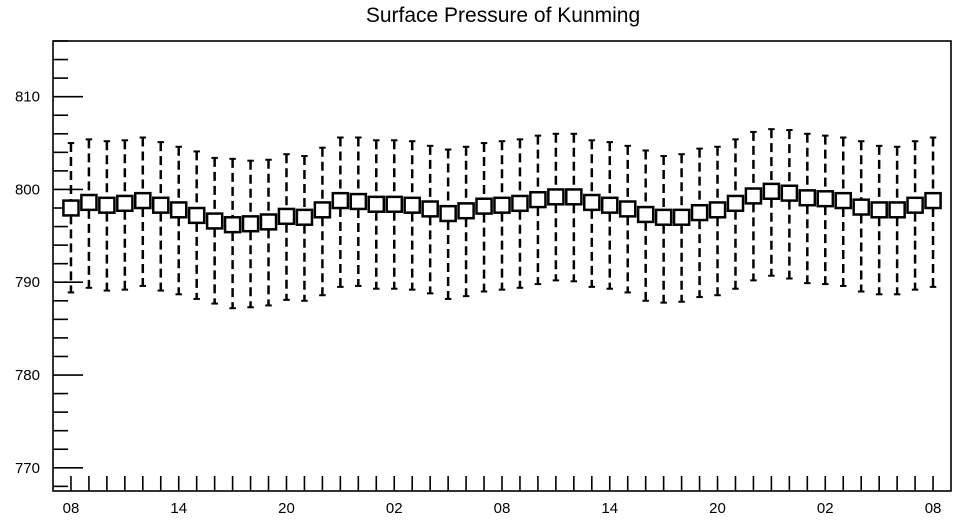  I want to click on y-tick-label: 810, so click(27, 97).